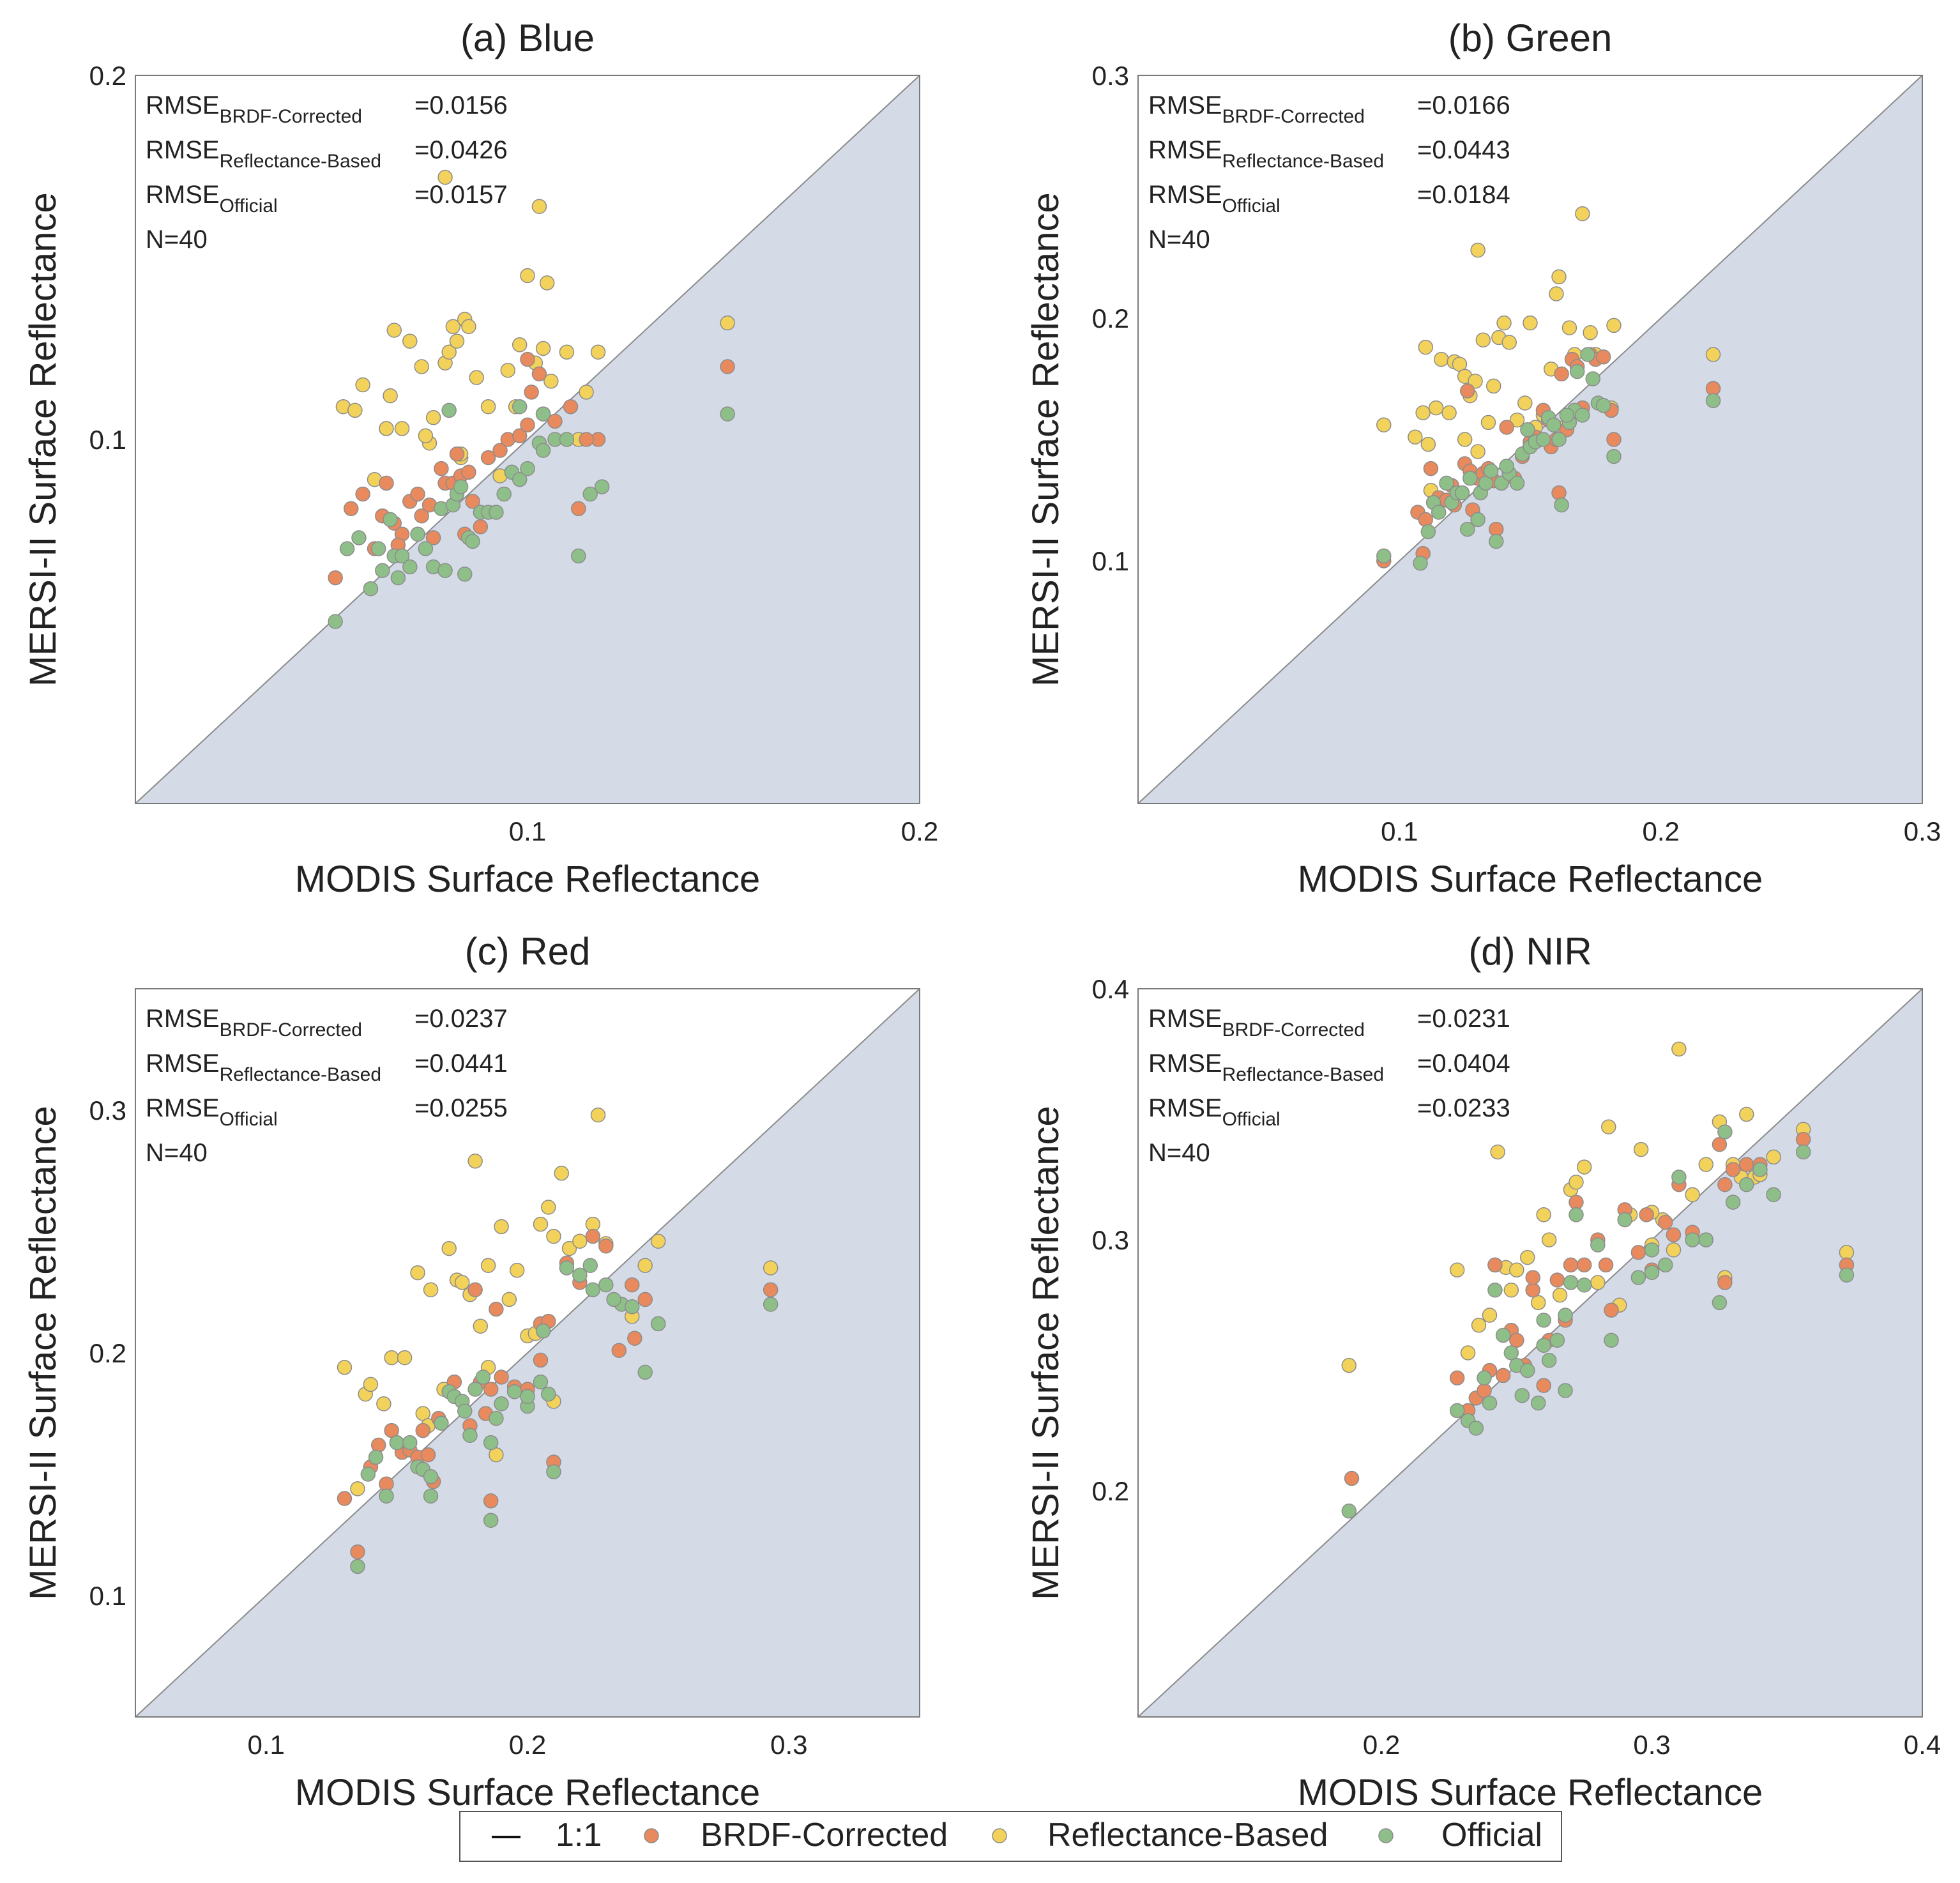  I want to click on stat-label: RMSEOfficial, so click(212, 1112).